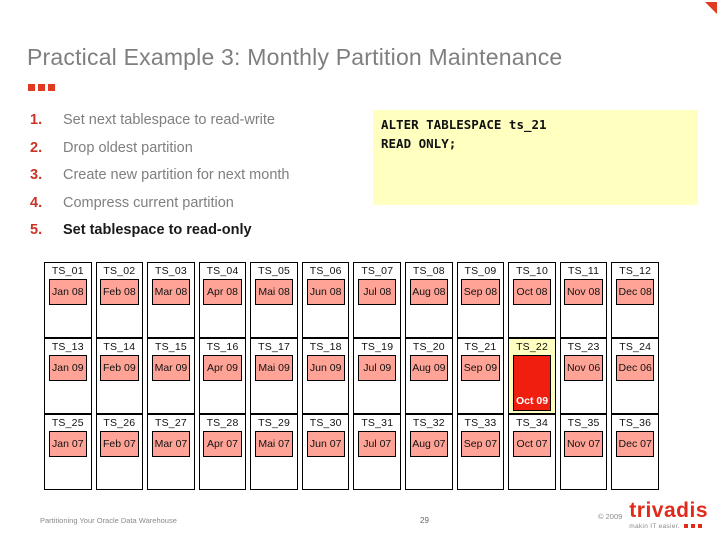 The height and width of the screenshot is (540, 720). Describe the element at coordinates (36, 120) in the screenshot. I see `step-number: 1.` at that location.